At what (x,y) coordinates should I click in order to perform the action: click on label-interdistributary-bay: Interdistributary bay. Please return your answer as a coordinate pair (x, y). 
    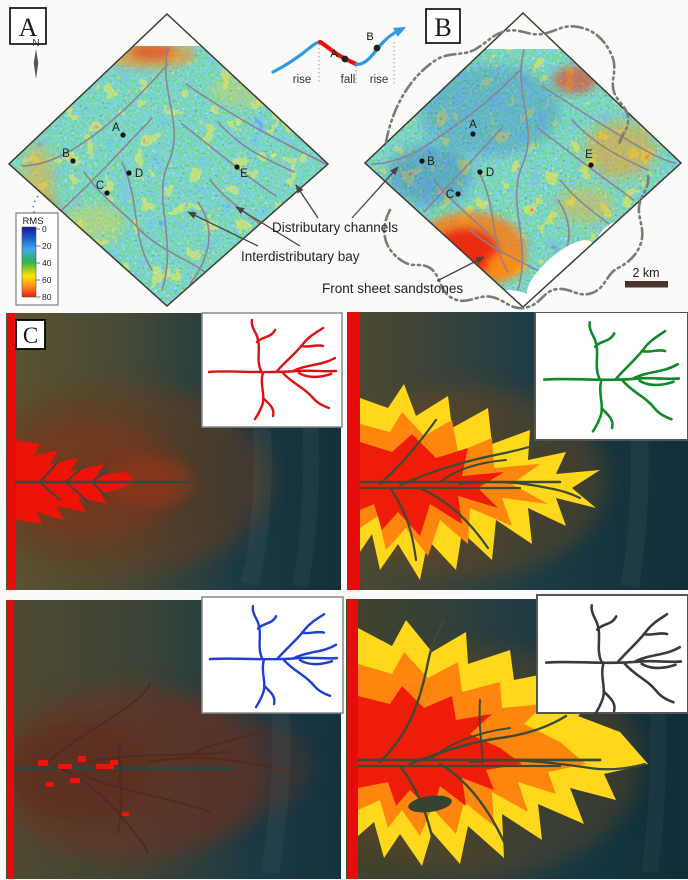
    Looking at the image, I should click on (300, 256).